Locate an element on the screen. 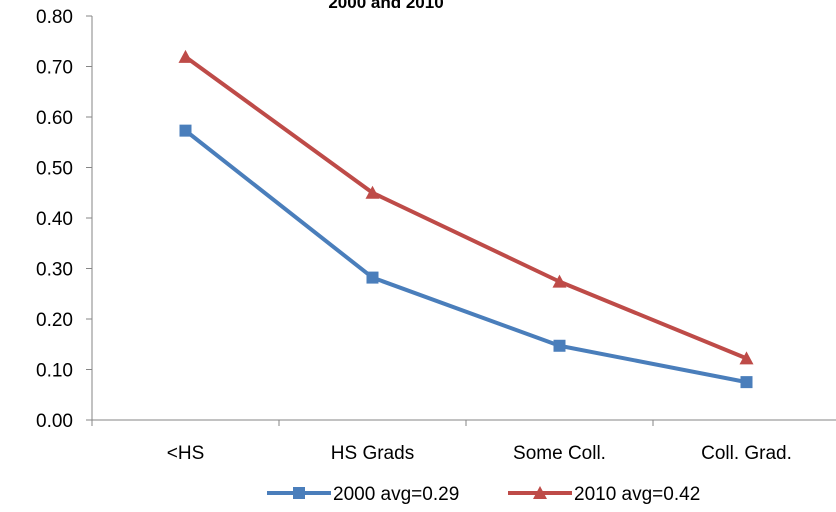  y-tick-label: 0.70 is located at coordinates (54, 68).